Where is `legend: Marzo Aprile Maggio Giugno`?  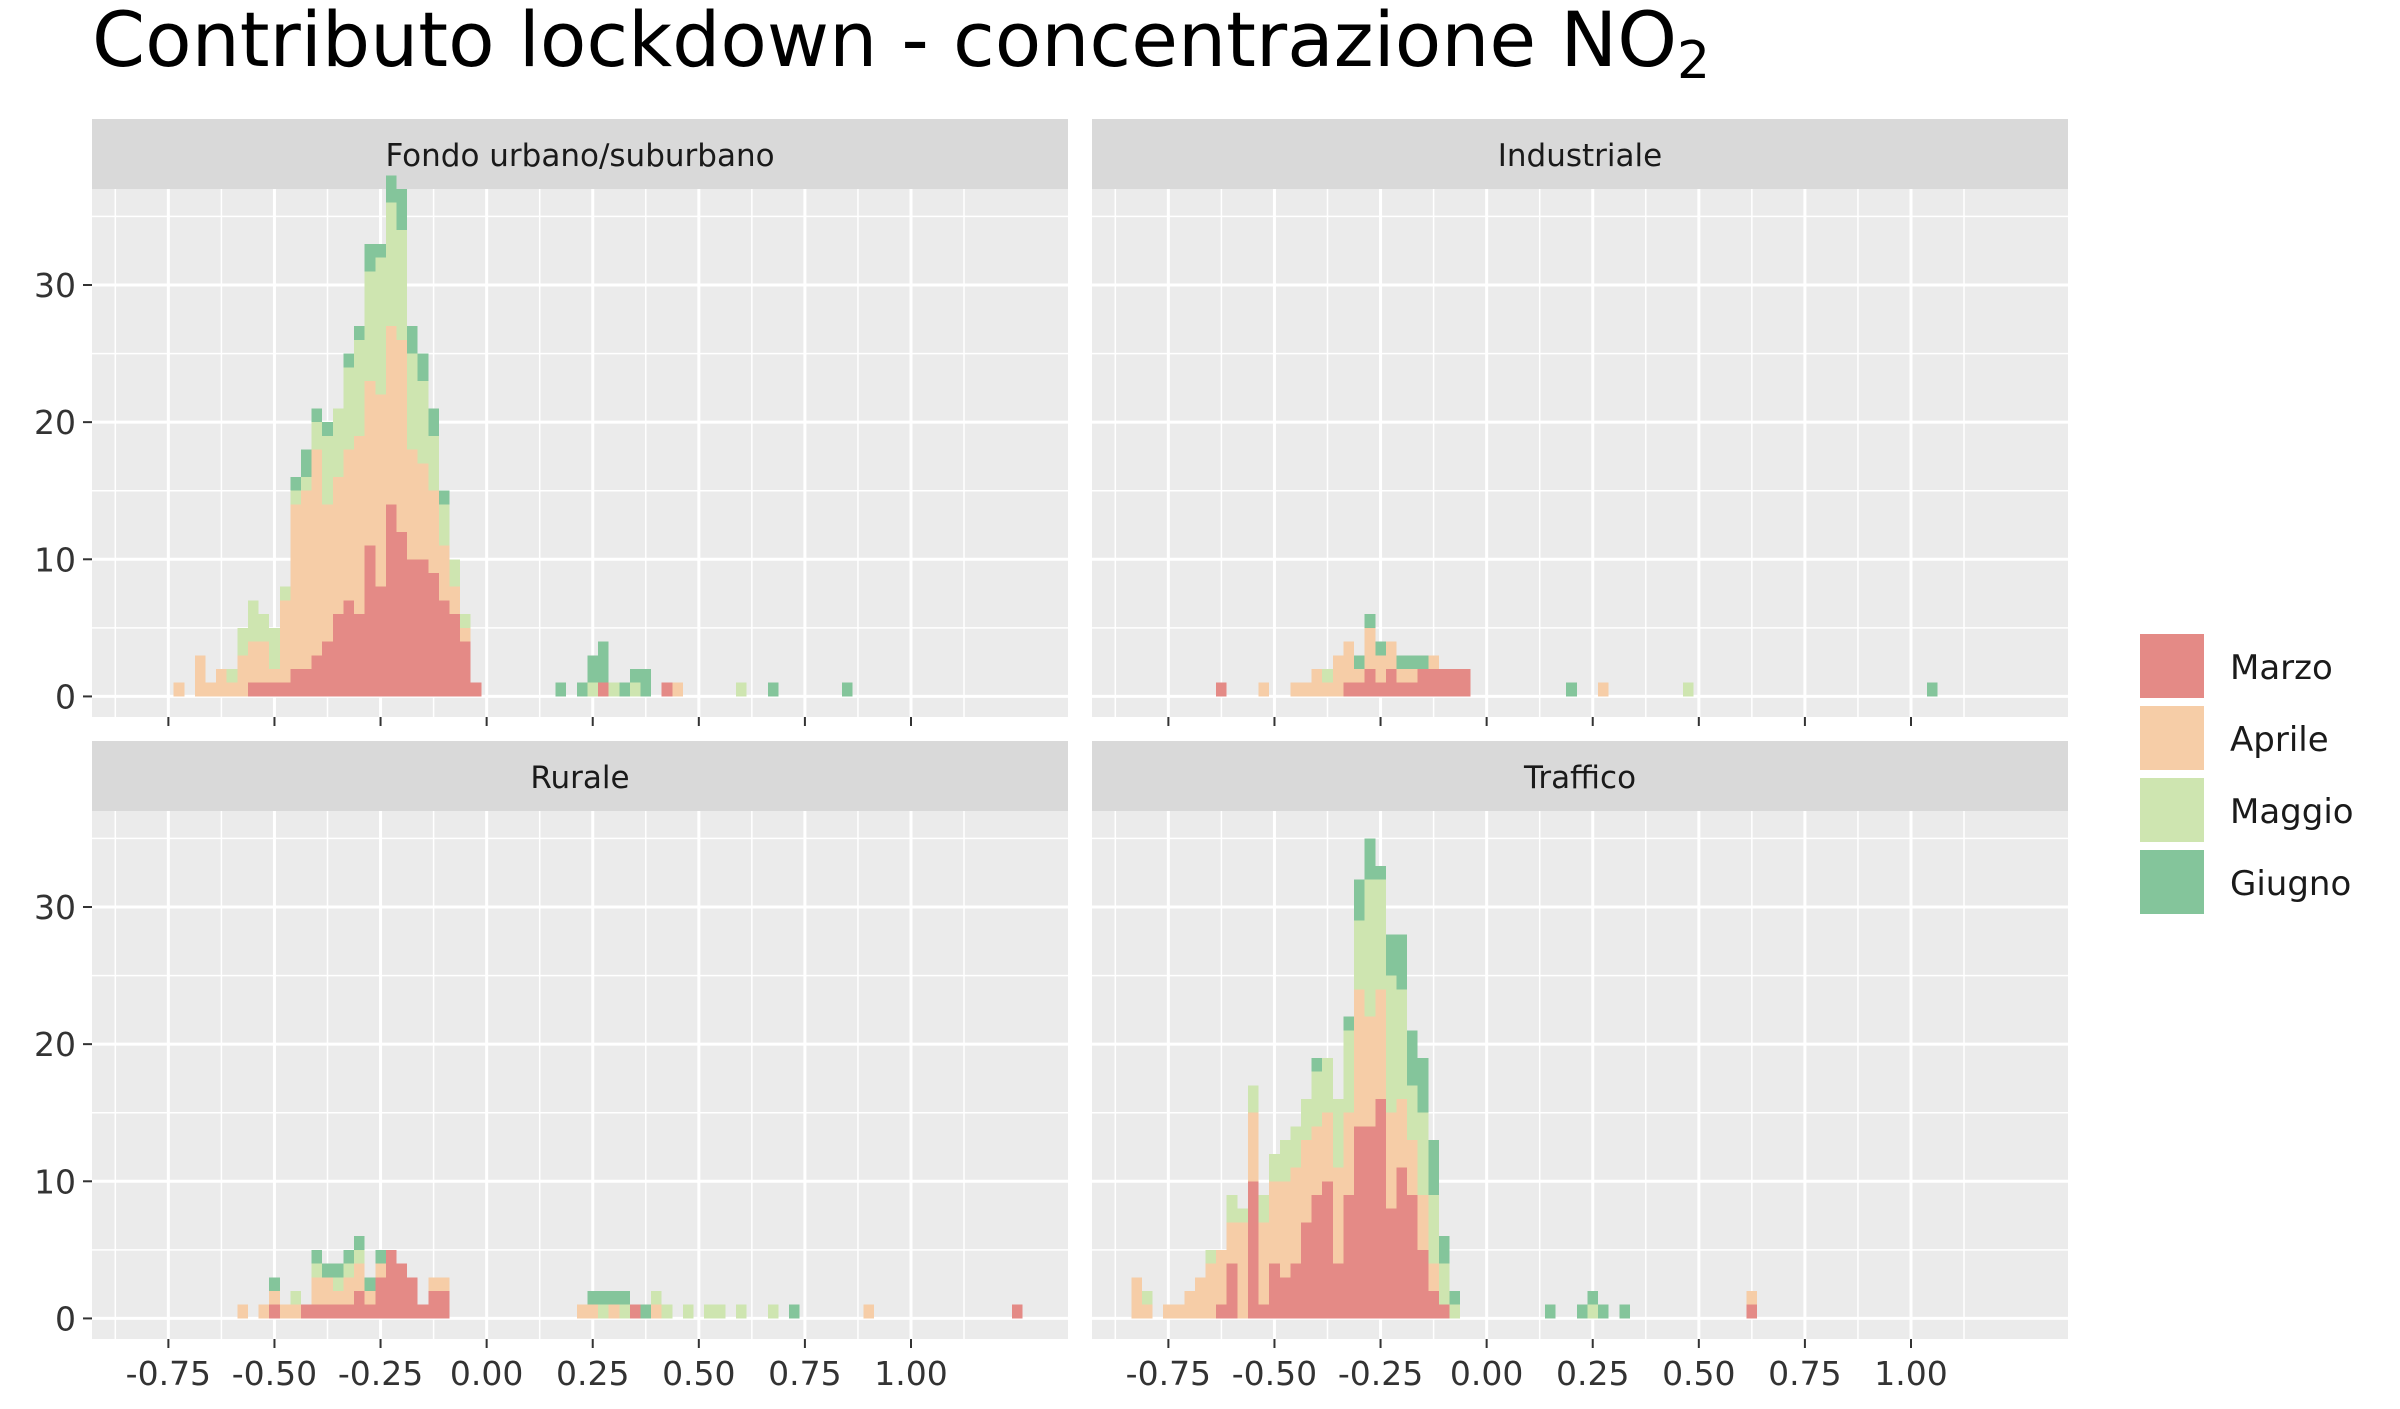
legend: Marzo Aprile Maggio Giugno is located at coordinates (2258, 776).